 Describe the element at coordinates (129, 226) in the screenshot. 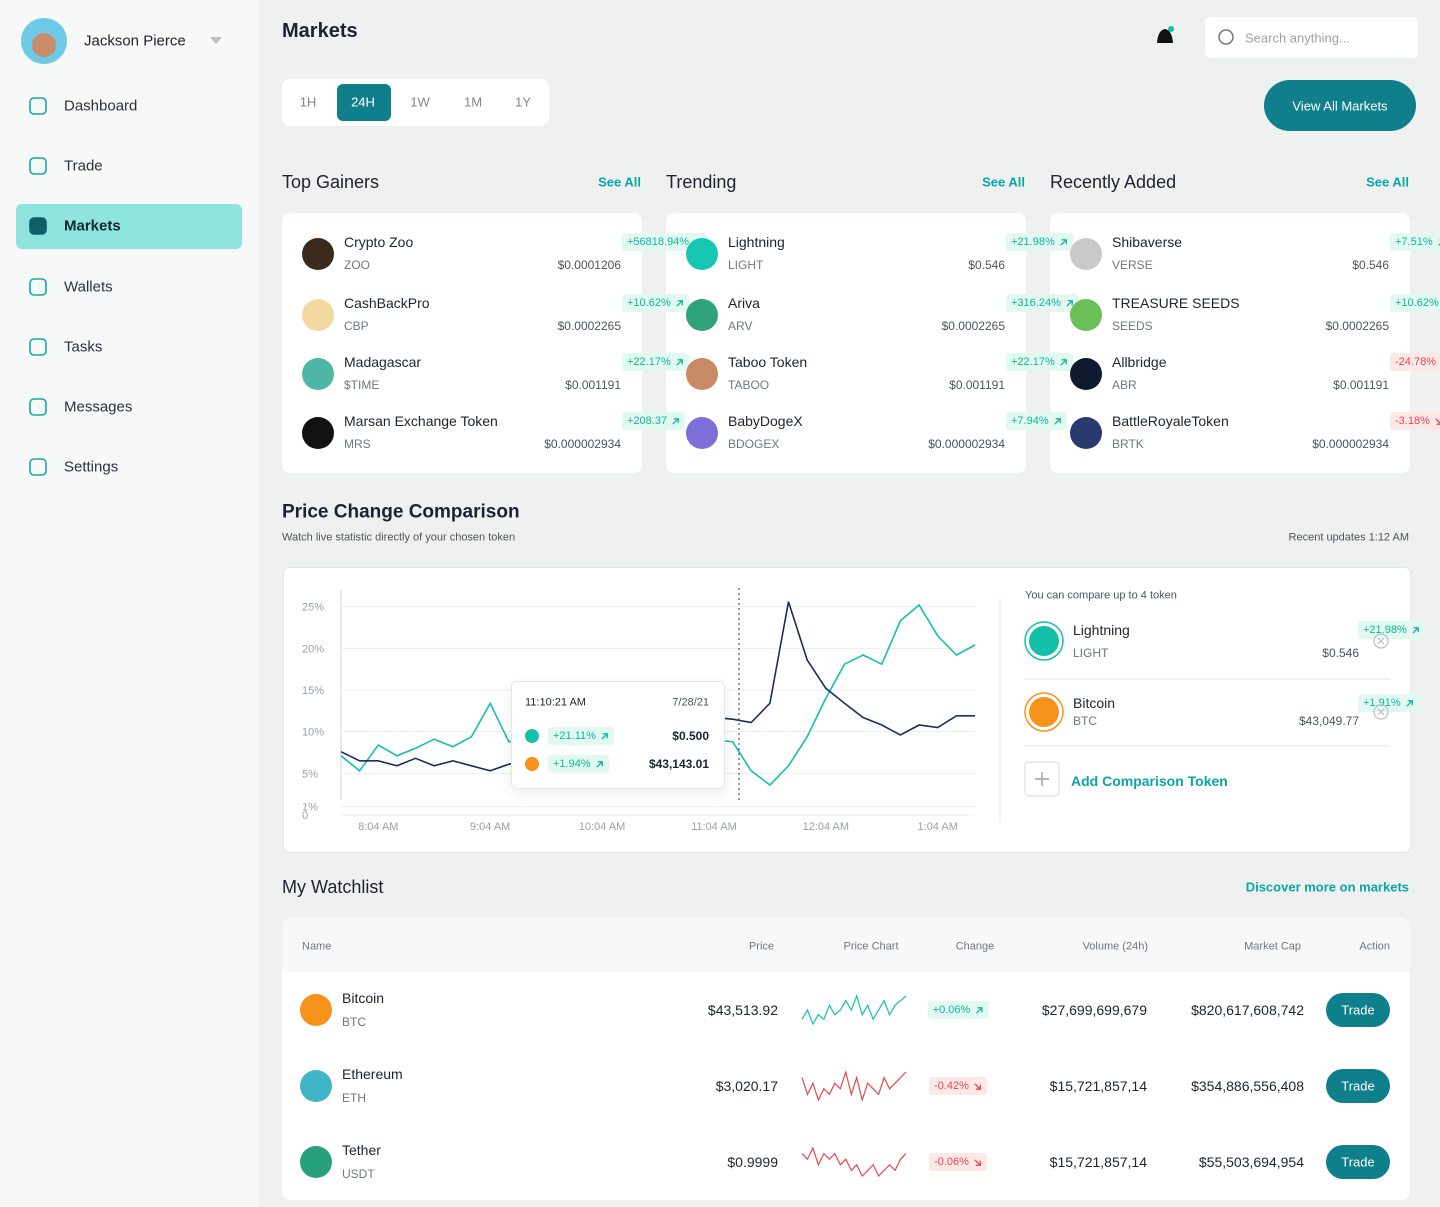

I see `nav-active-bg` at that location.